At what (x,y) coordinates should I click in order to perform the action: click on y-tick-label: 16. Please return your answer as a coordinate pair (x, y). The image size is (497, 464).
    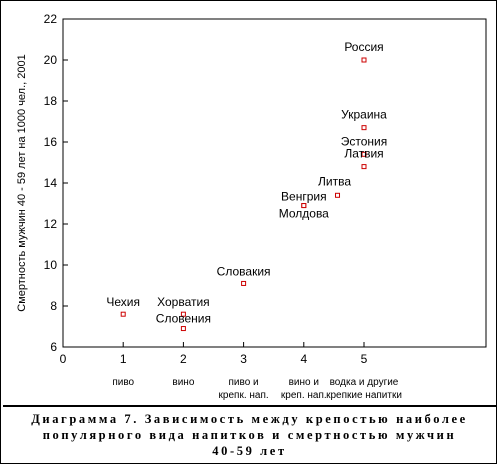
    Looking at the image, I should click on (51, 142).